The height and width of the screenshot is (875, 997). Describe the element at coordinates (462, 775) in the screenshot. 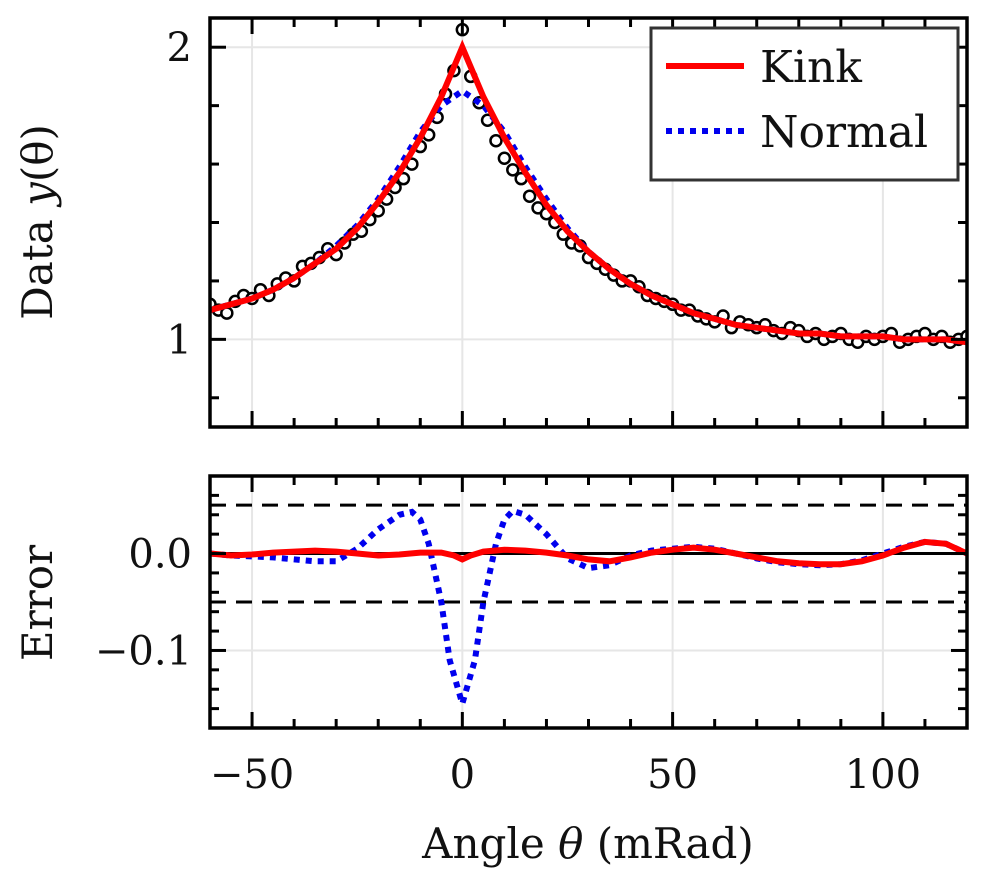

I see `bottom-xtick-label: 0` at that location.